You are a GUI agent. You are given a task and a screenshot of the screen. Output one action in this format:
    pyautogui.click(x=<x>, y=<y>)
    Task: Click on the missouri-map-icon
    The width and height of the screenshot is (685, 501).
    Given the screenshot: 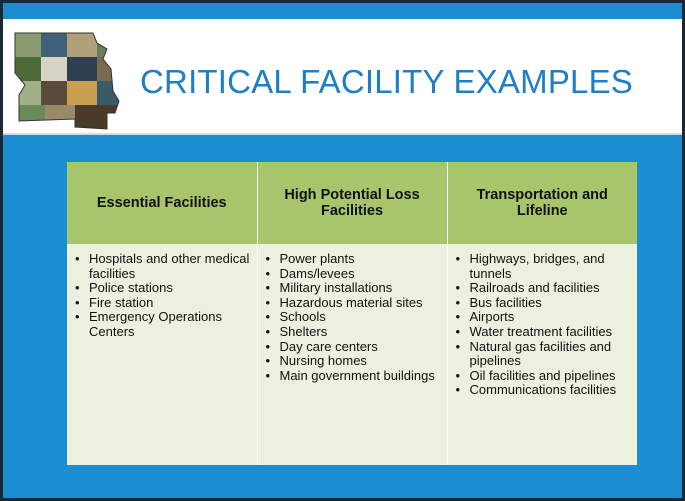 What is the action you would take?
    pyautogui.click(x=67, y=81)
    